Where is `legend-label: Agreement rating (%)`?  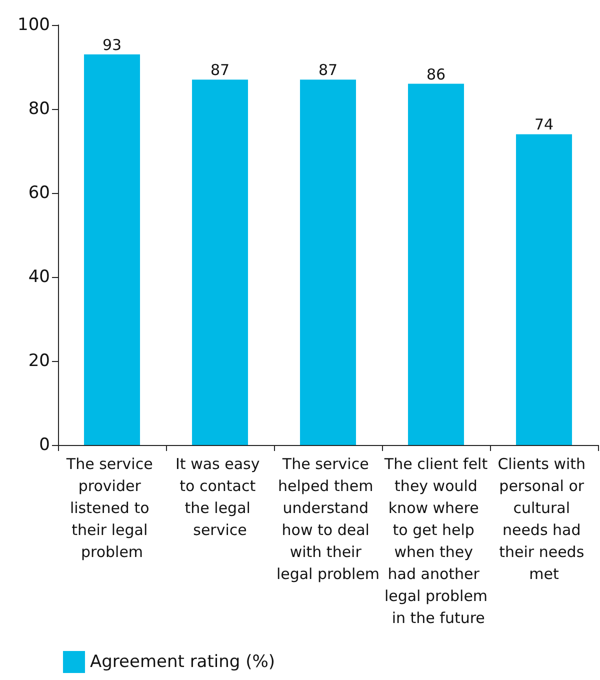 legend-label: Agreement rating (%) is located at coordinates (182, 662).